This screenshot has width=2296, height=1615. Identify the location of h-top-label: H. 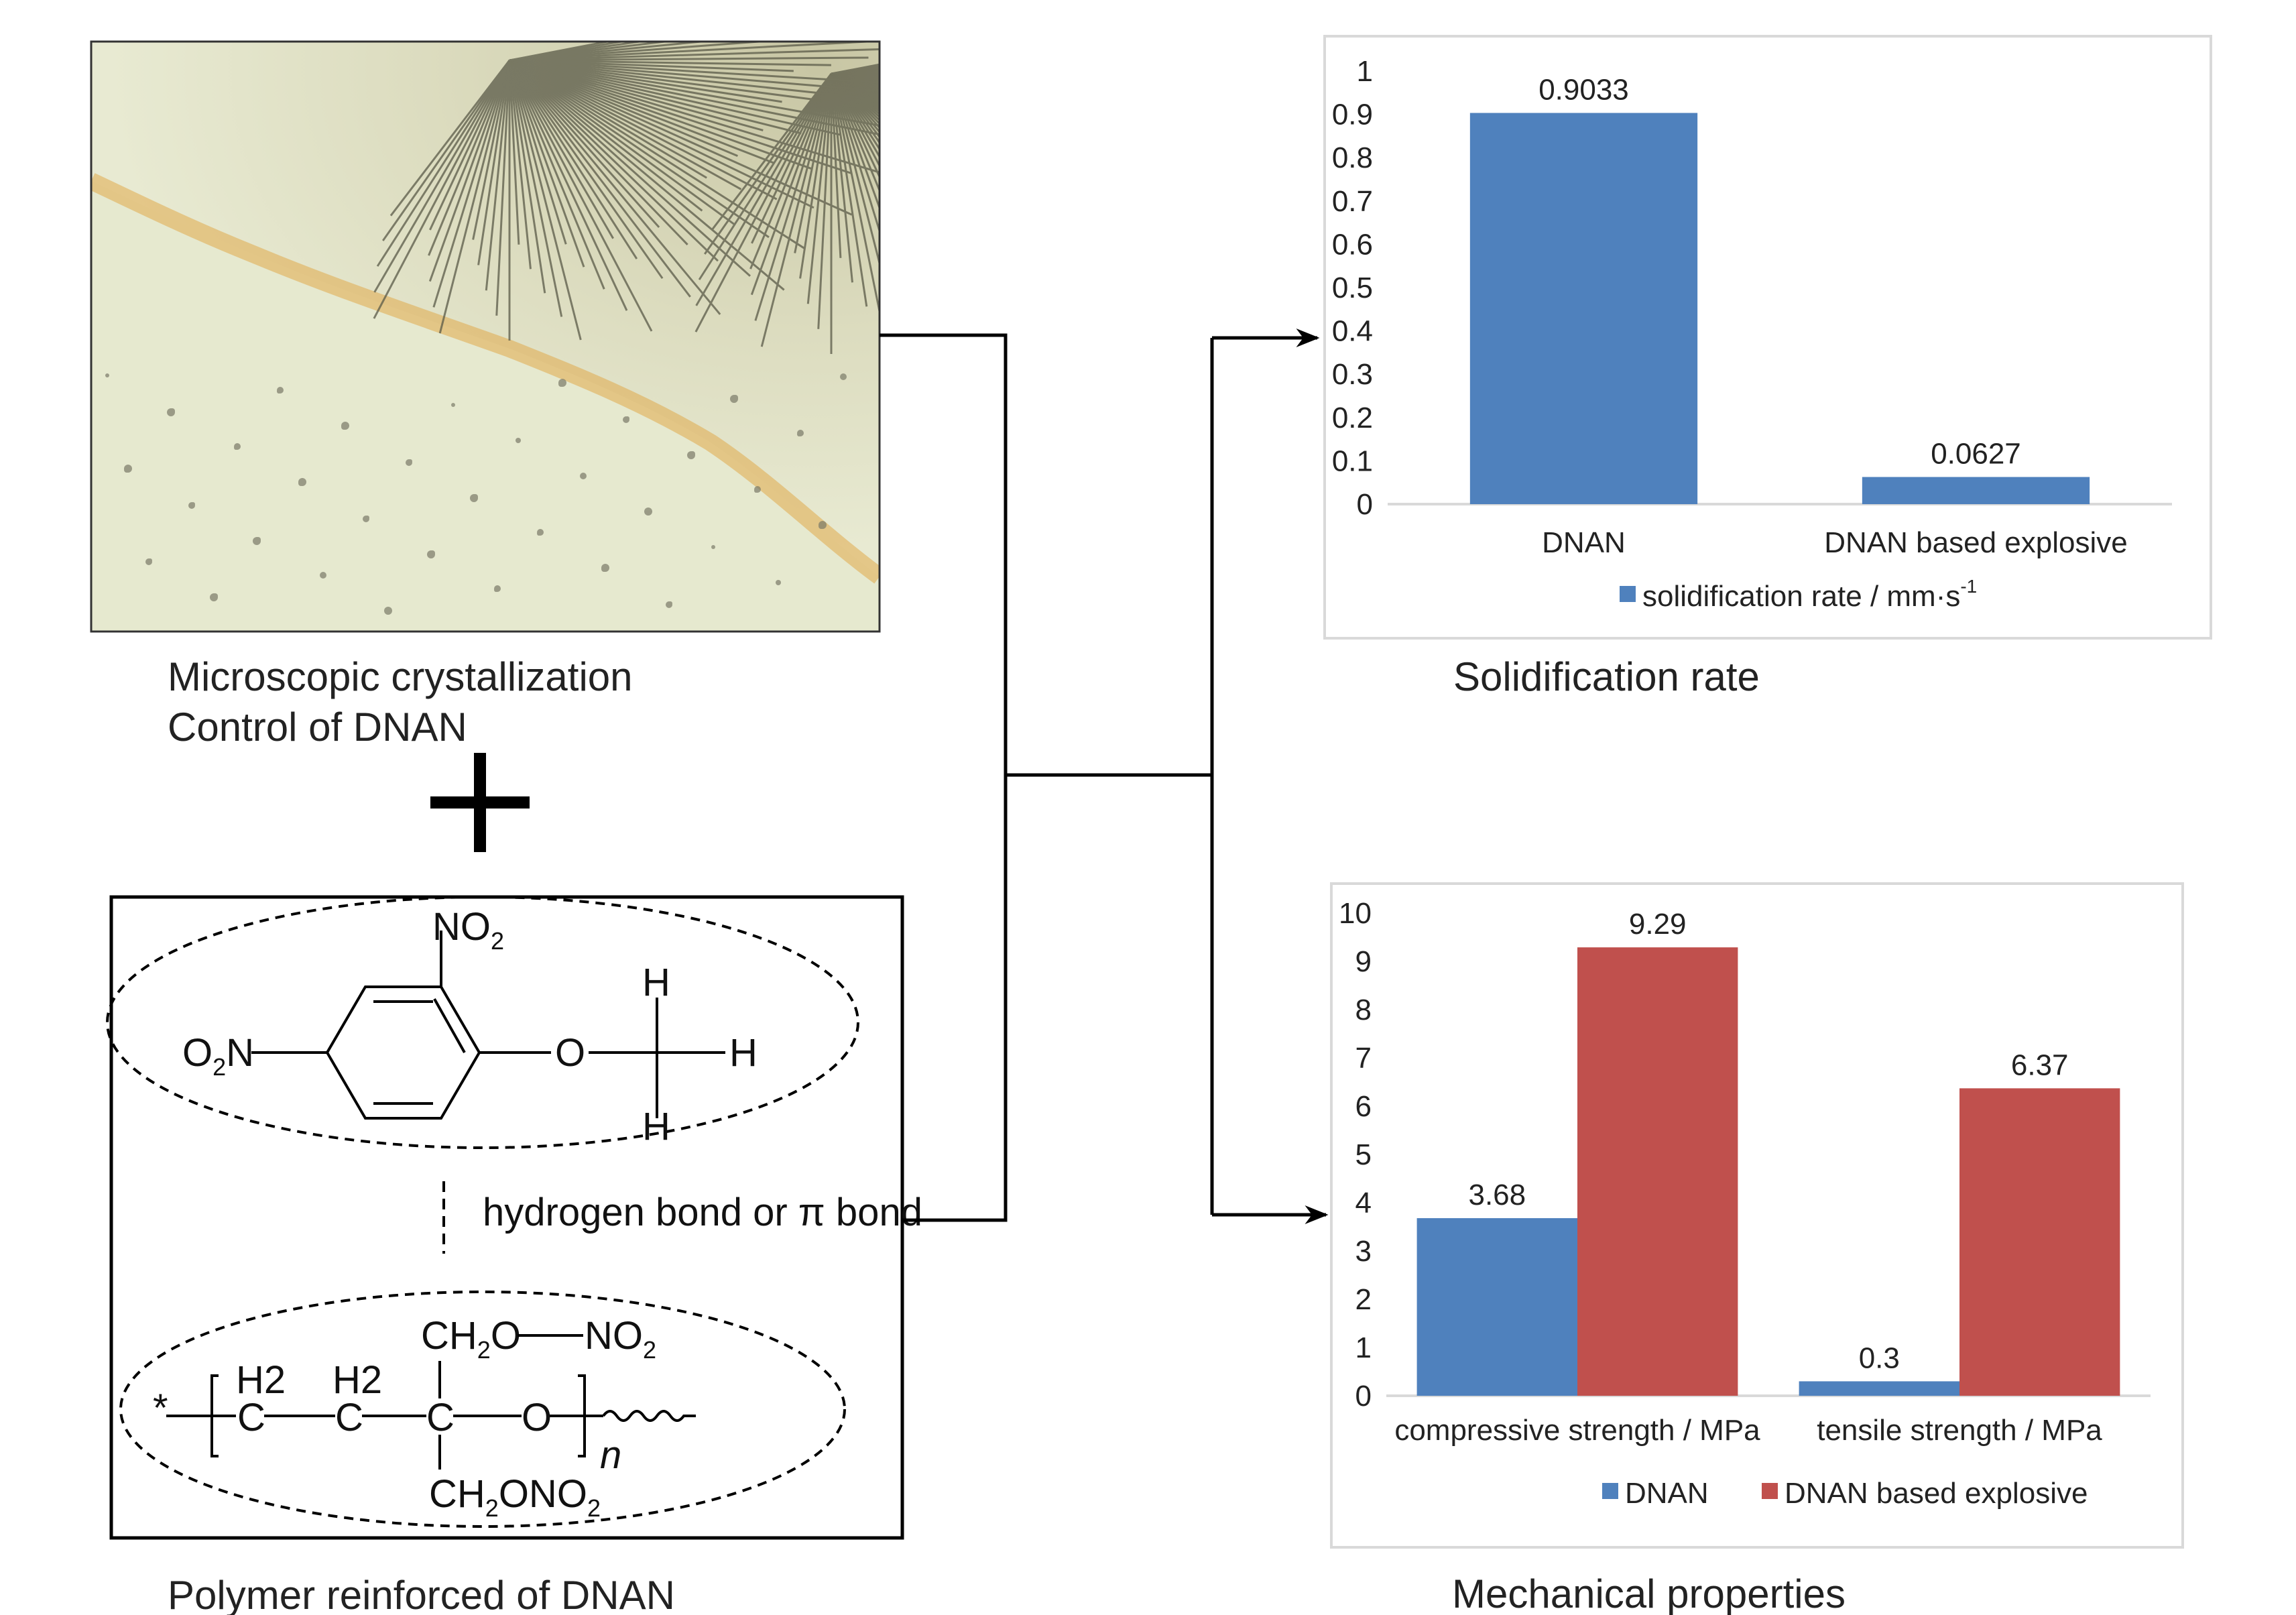
(656, 982).